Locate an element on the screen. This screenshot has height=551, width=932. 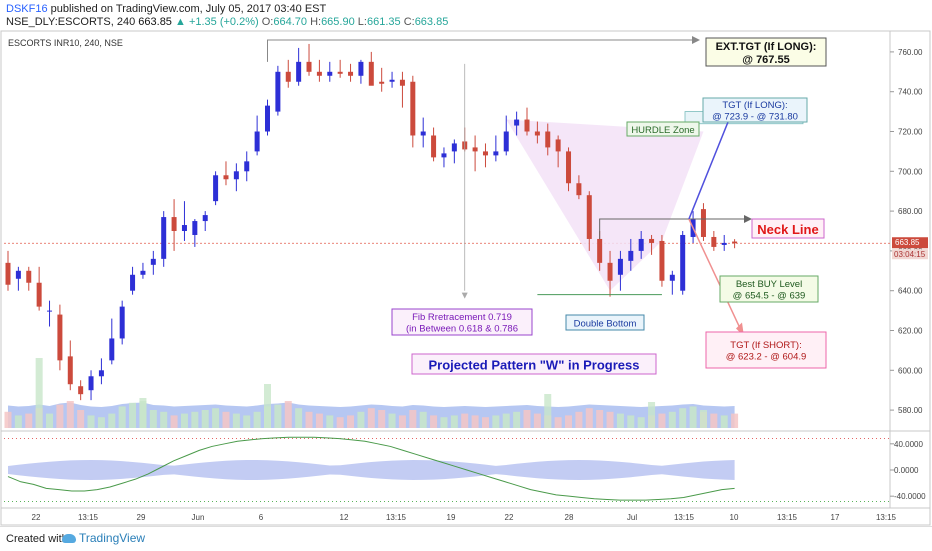
author-link: DSKF16 is located at coordinates (27, 9).